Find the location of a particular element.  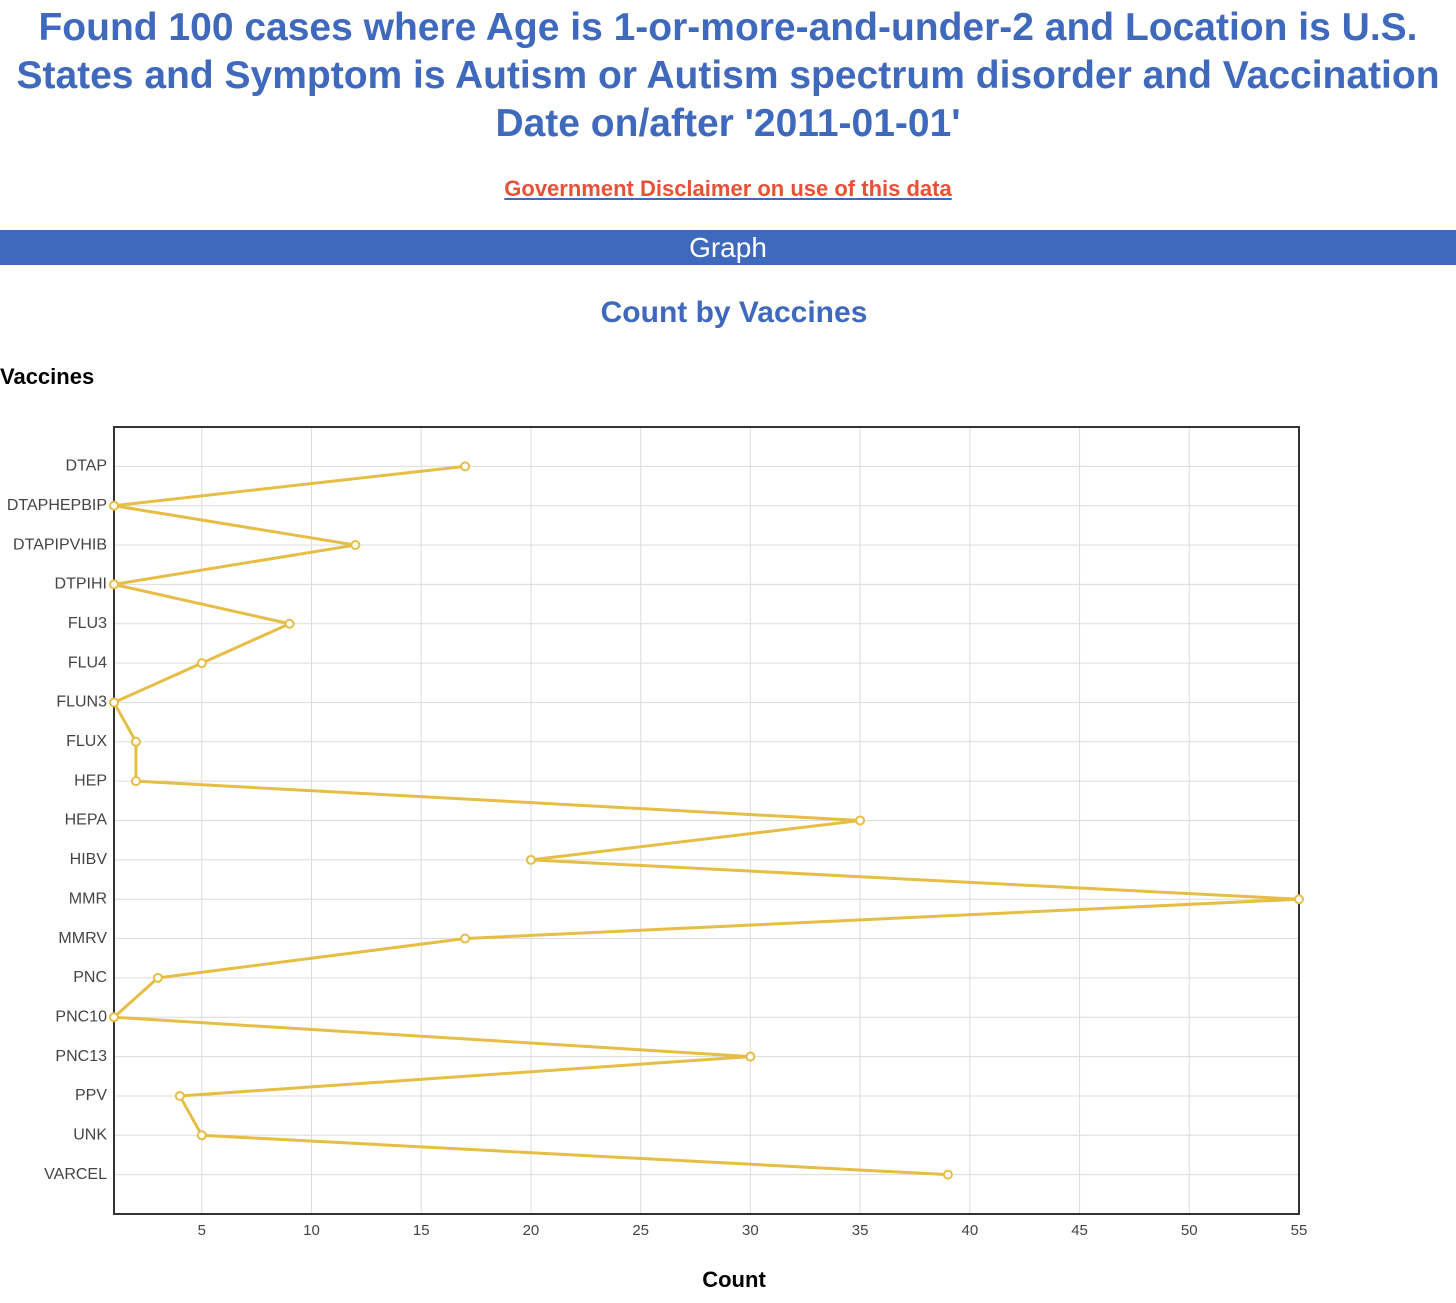

y-tick-label: FLUX is located at coordinates (86, 741).